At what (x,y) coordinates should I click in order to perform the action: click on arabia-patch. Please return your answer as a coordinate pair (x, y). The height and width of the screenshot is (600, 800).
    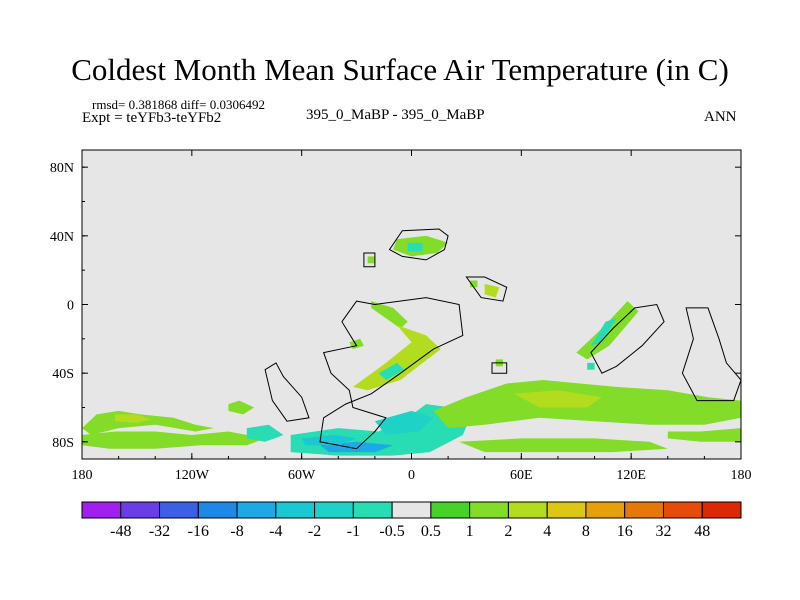
    Looking at the image, I should click on (492, 290).